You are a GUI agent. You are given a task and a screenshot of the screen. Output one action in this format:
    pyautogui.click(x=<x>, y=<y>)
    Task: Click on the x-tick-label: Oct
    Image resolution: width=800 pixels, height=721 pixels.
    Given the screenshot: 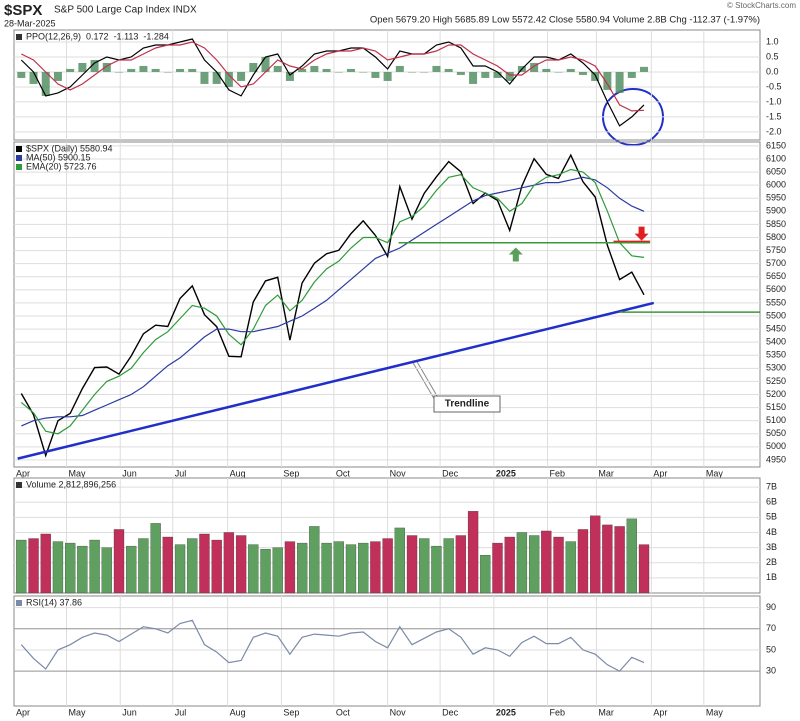 What is the action you would take?
    pyautogui.click(x=343, y=473)
    